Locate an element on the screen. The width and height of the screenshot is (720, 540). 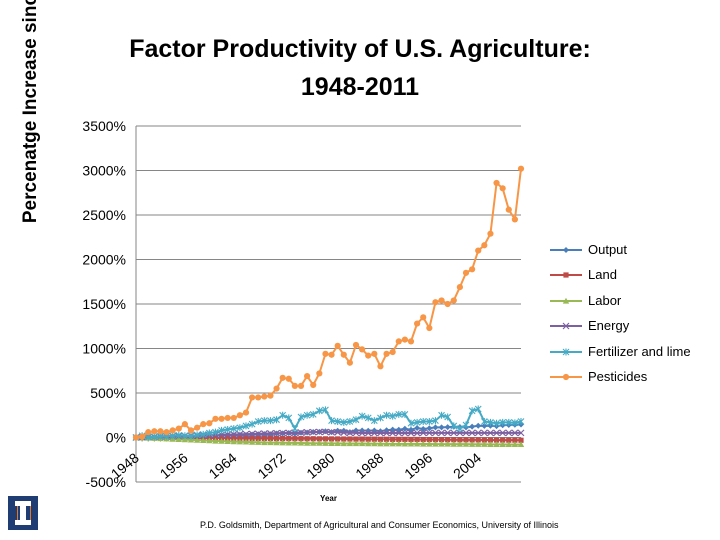
x-tick-label: 1972 is located at coordinates (271, 465).